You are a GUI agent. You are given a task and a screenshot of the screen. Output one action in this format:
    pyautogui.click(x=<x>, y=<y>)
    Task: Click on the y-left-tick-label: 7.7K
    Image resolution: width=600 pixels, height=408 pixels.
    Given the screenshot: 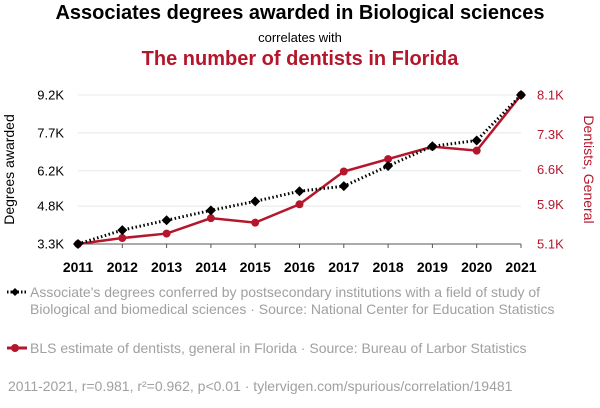 What is the action you would take?
    pyautogui.click(x=50, y=132)
    